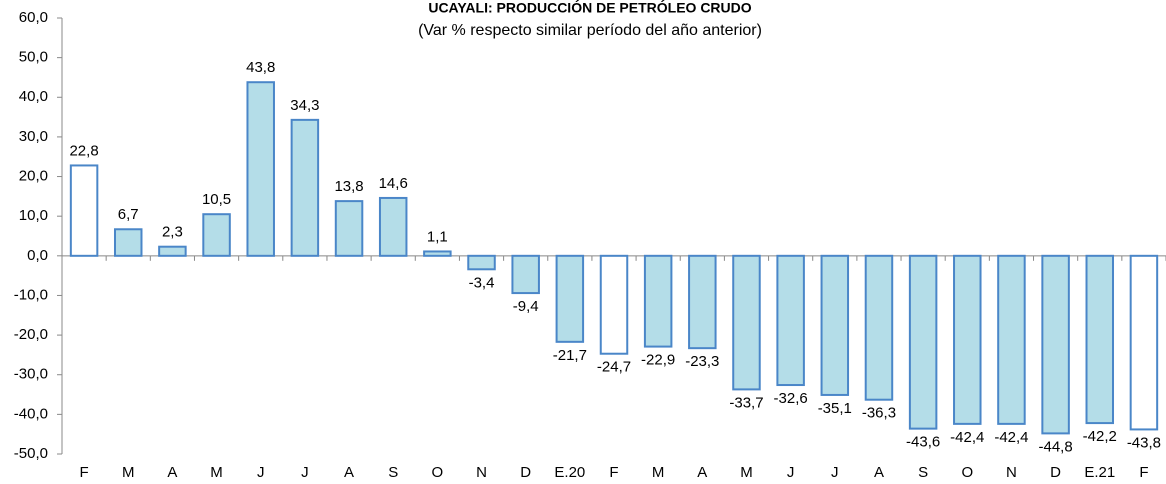 This screenshot has width=1166, height=484. What do you see at coordinates (33, 176) in the screenshot?
I see `y-tick-label: 20,0` at bounding box center [33, 176].